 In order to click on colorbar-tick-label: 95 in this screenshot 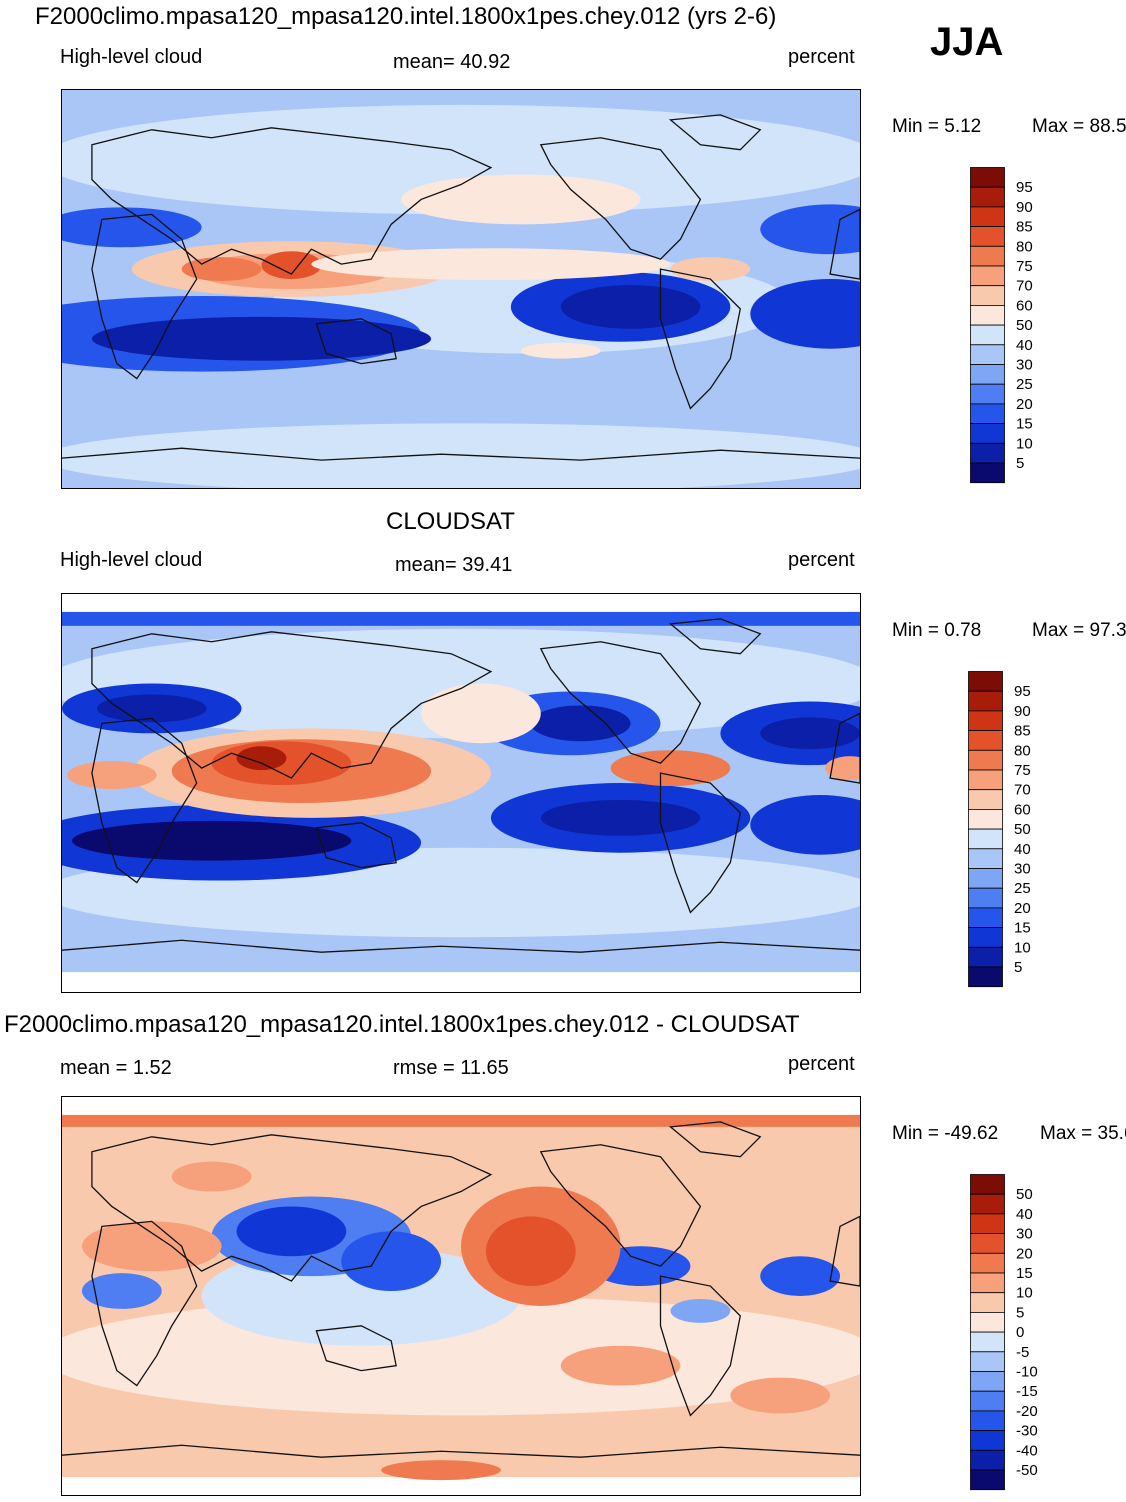, I will do `click(1024, 187)`.